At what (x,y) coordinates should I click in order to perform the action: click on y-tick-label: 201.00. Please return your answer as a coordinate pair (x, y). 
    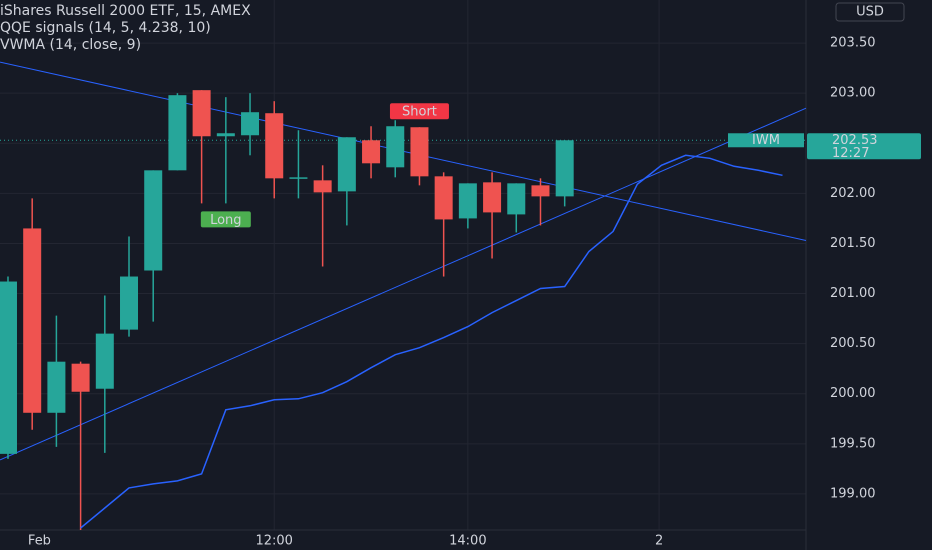
    Looking at the image, I should click on (853, 293).